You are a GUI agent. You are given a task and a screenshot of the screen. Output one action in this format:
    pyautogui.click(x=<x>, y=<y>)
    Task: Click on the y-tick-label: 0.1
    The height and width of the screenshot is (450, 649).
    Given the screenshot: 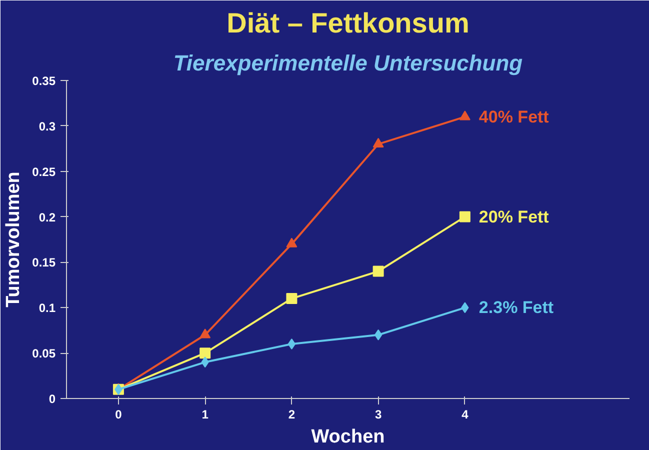 What is the action you would take?
    pyautogui.click(x=47, y=308)
    